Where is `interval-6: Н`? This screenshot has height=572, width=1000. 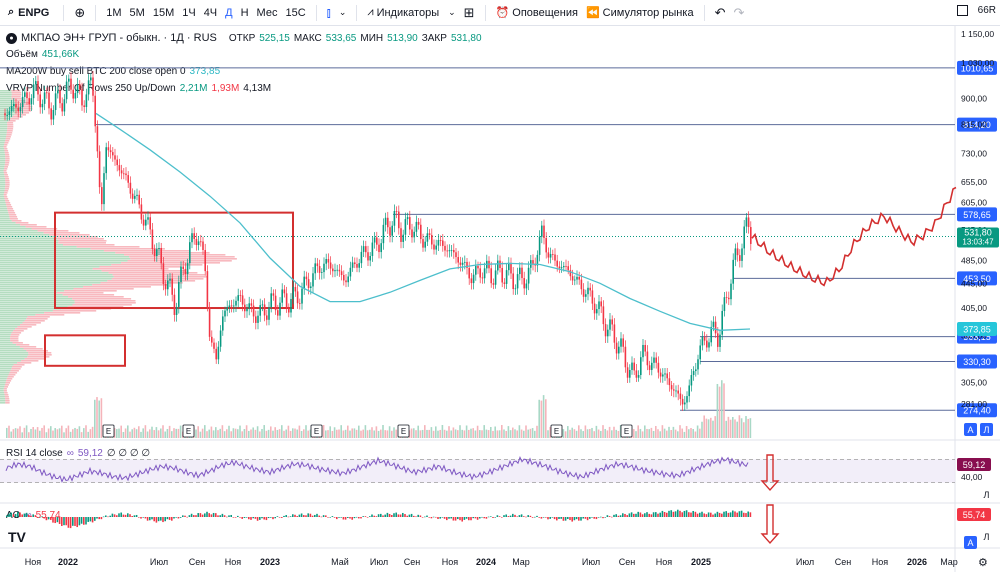 interval-6: Н is located at coordinates (244, 12).